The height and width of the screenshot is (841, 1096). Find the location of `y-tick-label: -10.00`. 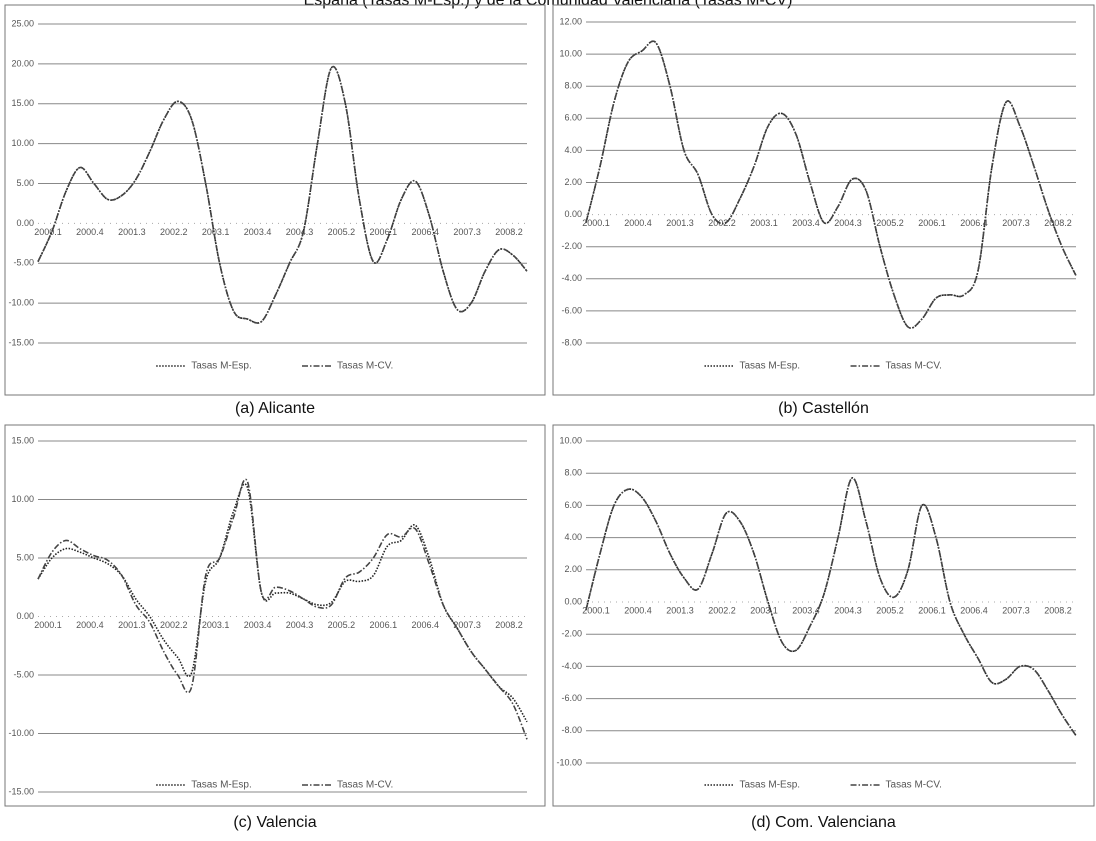

y-tick-label: -10.00 is located at coordinates (21, 303).